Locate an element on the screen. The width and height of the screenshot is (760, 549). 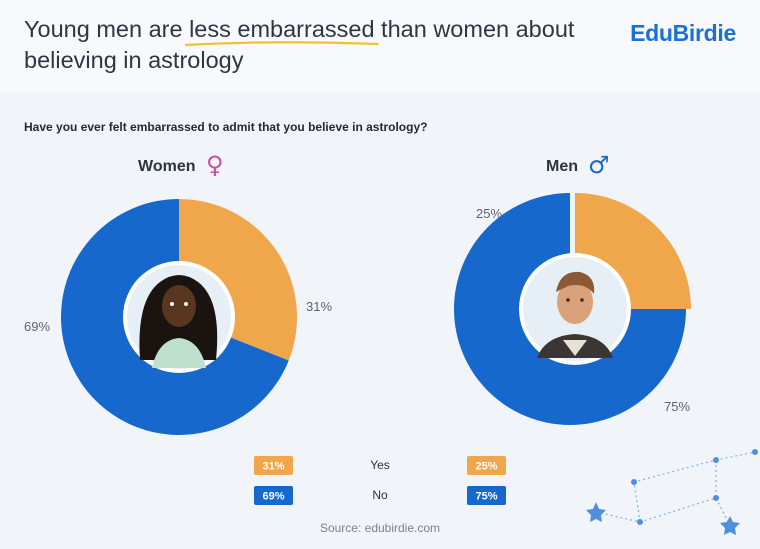
female-symbol-icon: ♀ is located at coordinates (215, 165).